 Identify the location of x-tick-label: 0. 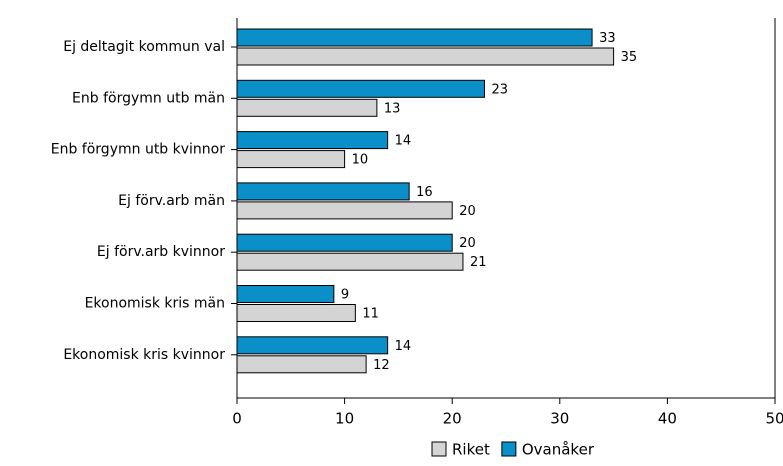
(237, 419).